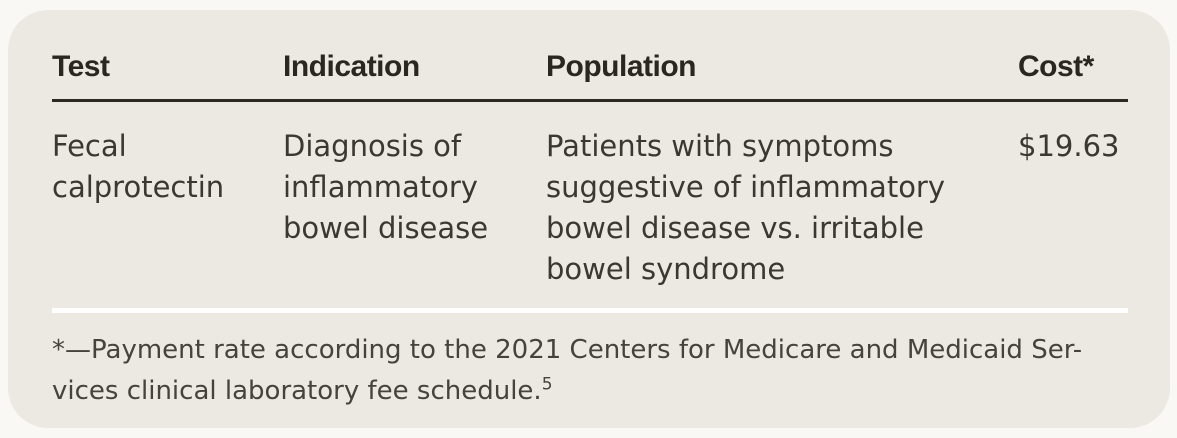  Describe the element at coordinates (386, 187) in the screenshot. I see `cell-indication: Diagnosis of inflammatory bowel disease` at that location.